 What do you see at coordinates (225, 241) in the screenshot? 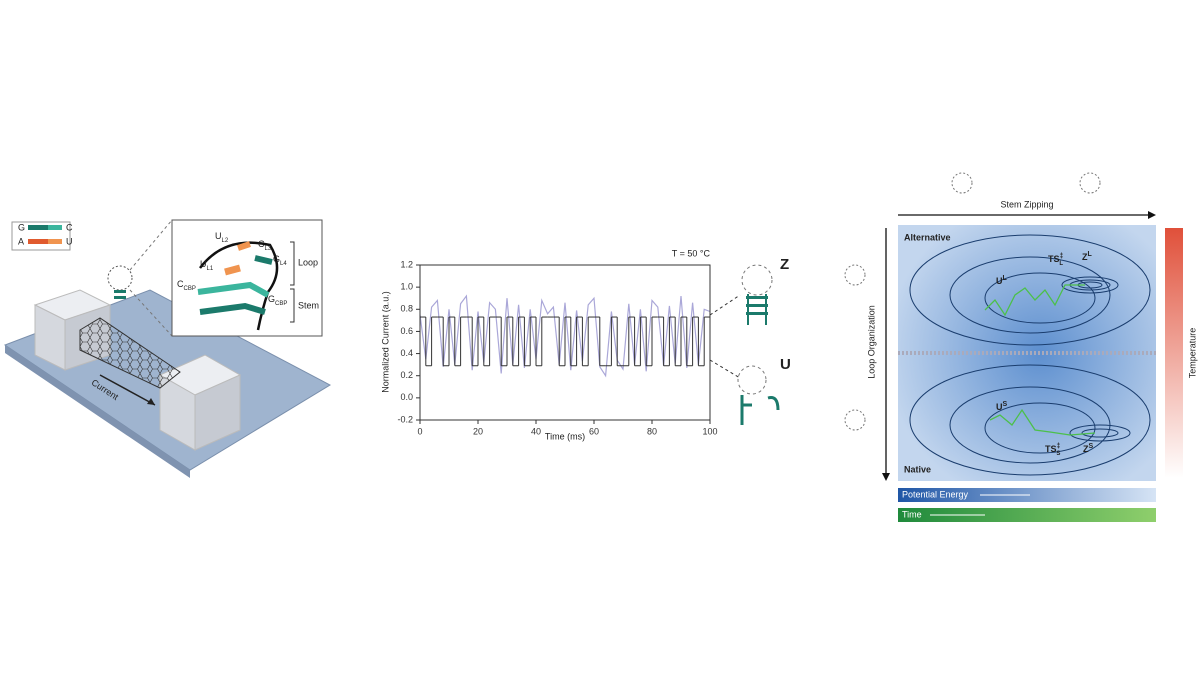
I see `label-sub: L2` at bounding box center [225, 241].